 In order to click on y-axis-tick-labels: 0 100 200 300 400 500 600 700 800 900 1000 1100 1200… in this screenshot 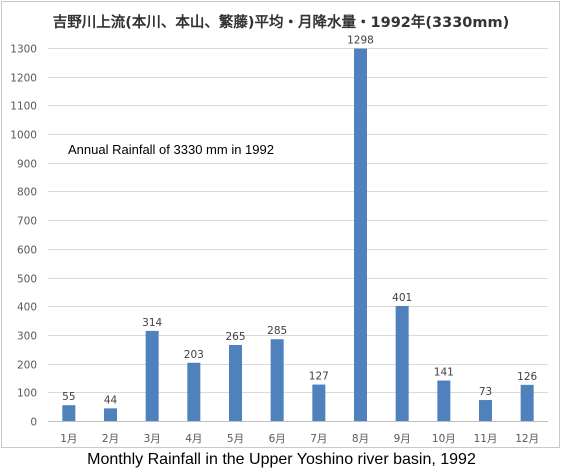, I will do `click(23, 236)`.